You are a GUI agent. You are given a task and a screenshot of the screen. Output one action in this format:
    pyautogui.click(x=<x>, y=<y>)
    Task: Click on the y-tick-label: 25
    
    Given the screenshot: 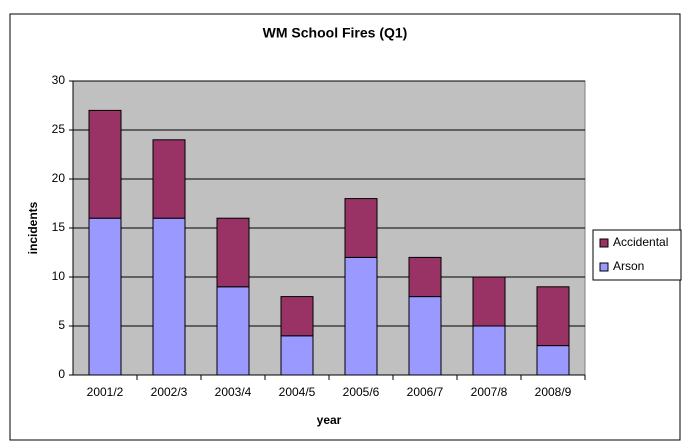 What is the action you would take?
    pyautogui.click(x=59, y=129)
    